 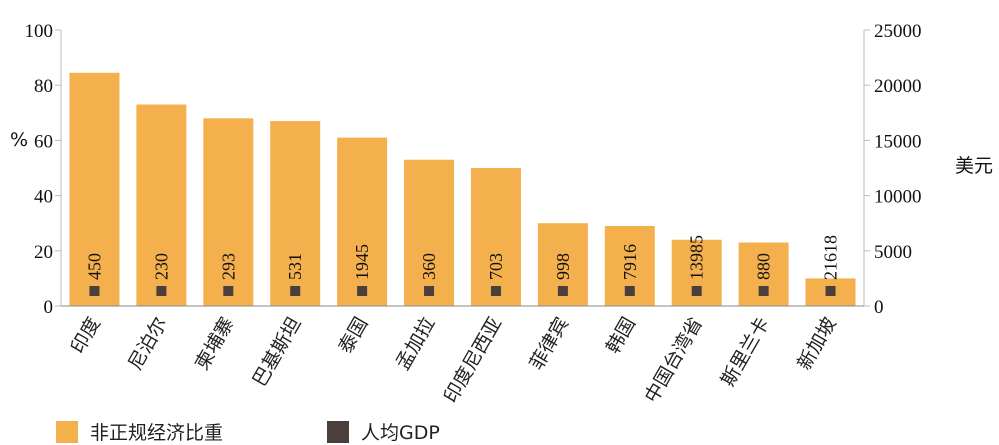 I want to click on category-label: 孟加拉, so click(x=416, y=344).